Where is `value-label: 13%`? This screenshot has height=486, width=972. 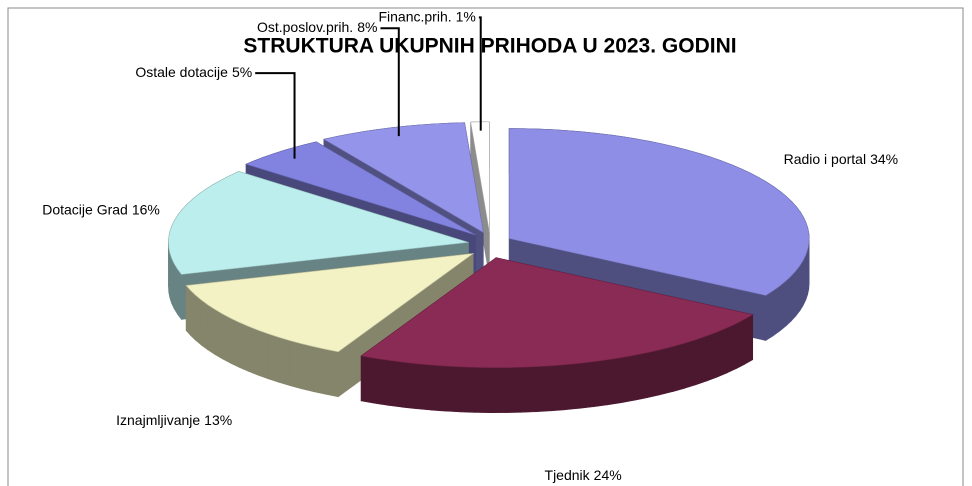
value-label: 13% is located at coordinates (218, 420).